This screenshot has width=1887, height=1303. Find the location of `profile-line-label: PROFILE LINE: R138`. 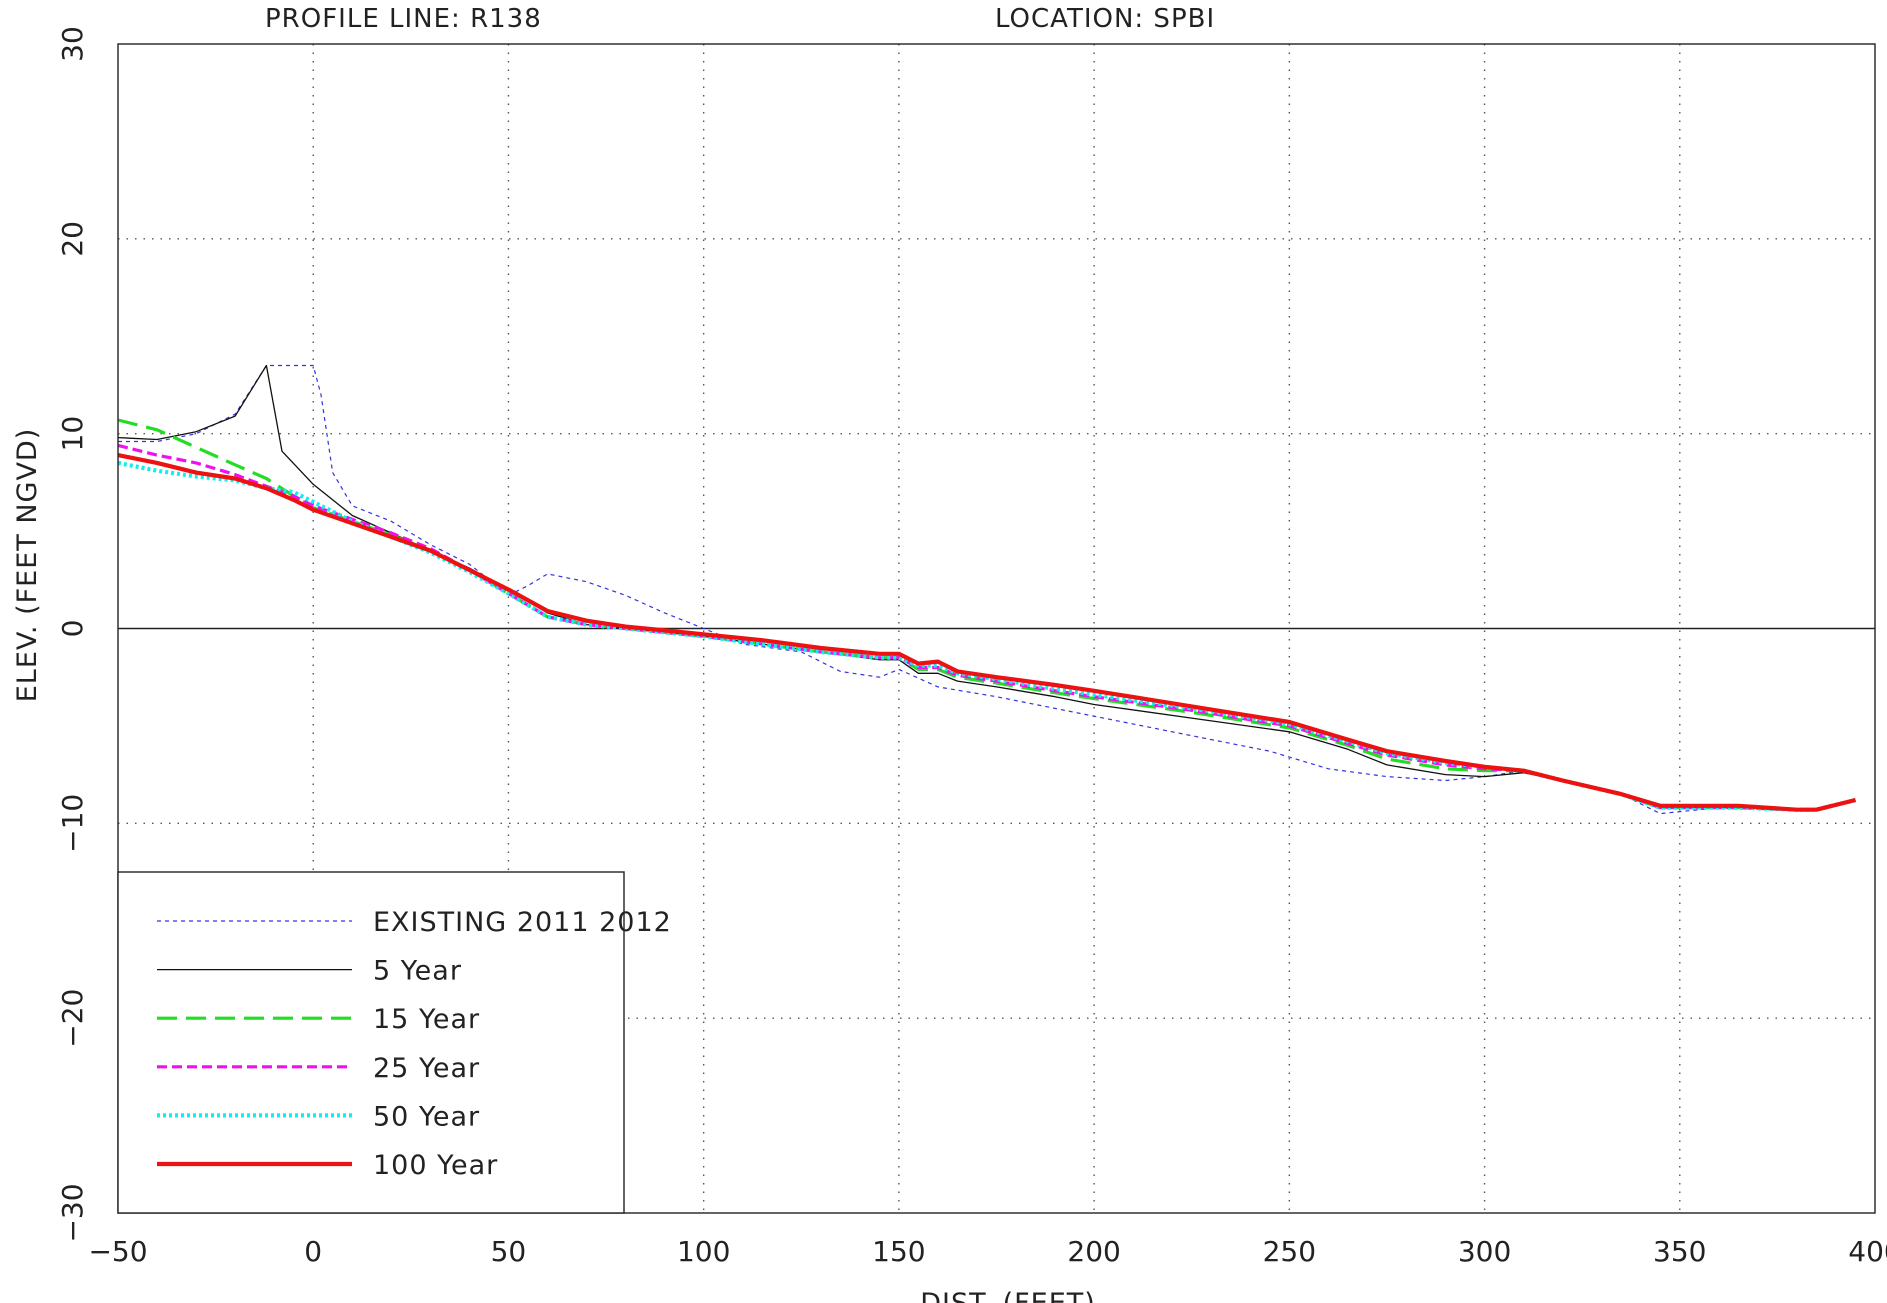

profile-line-label: PROFILE LINE: R138 is located at coordinates (403, 19).